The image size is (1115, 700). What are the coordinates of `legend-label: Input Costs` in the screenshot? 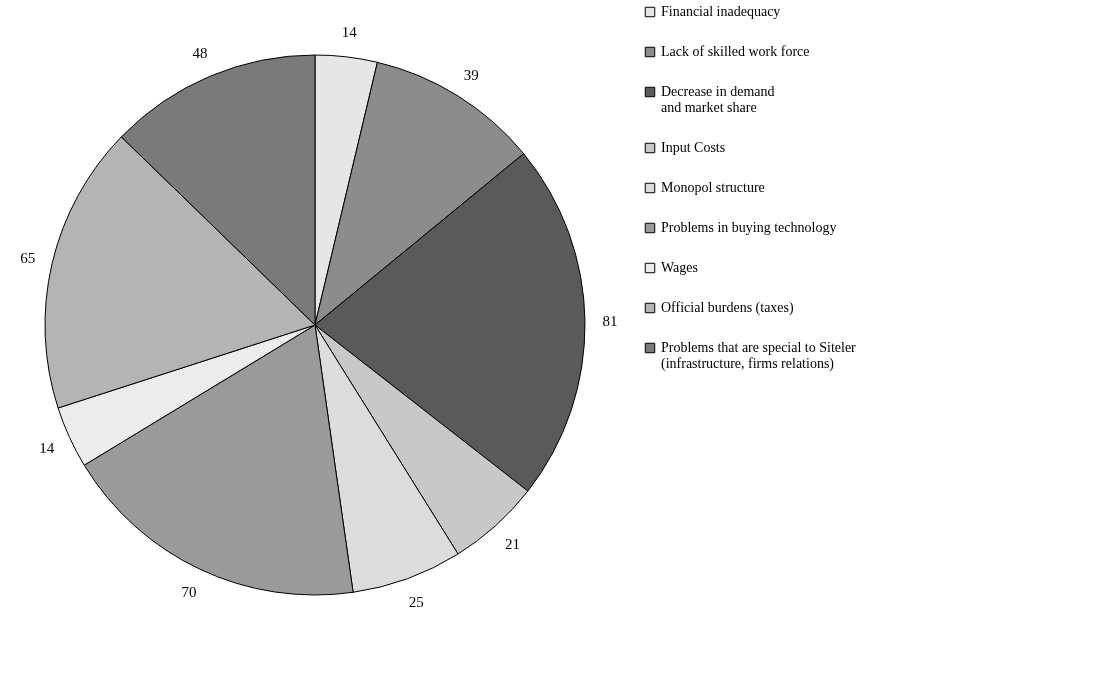 It's located at (693, 147).